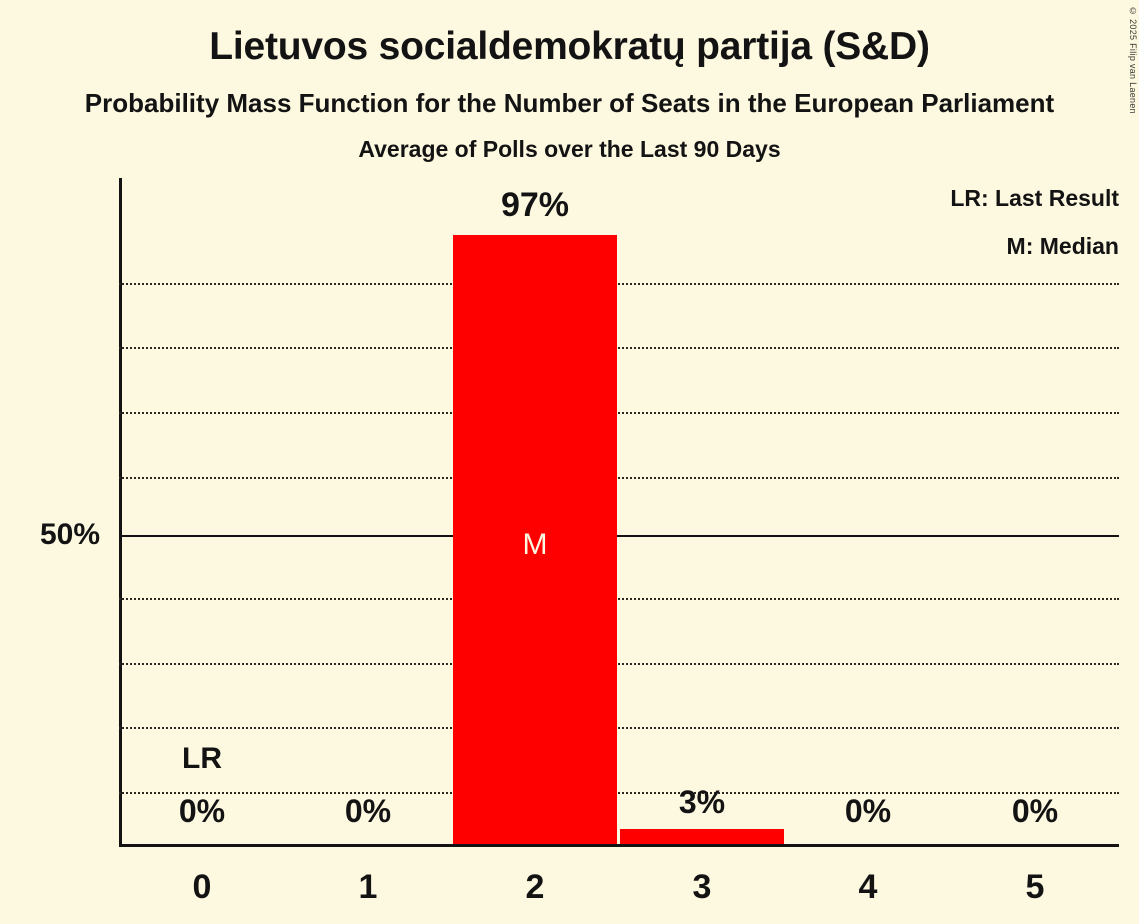 Image resolution: width=1139 pixels, height=924 pixels. What do you see at coordinates (535, 887) in the screenshot?
I see `x-axis-tick-label-2: 2` at bounding box center [535, 887].